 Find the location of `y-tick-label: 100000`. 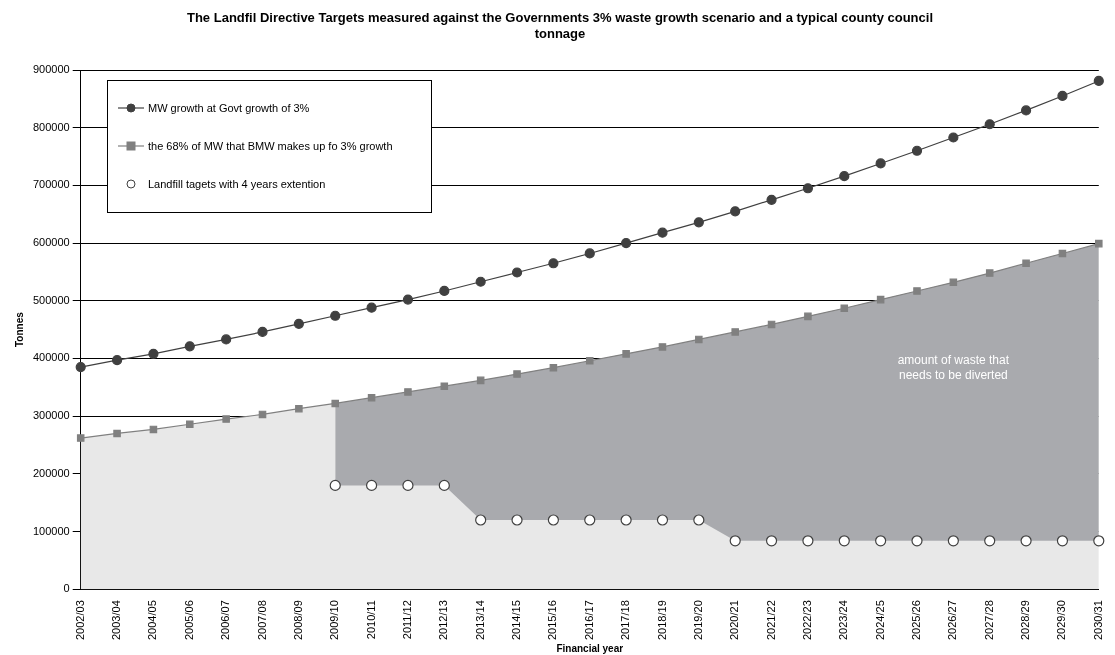

y-tick-label: 100000 is located at coordinates (51, 530).